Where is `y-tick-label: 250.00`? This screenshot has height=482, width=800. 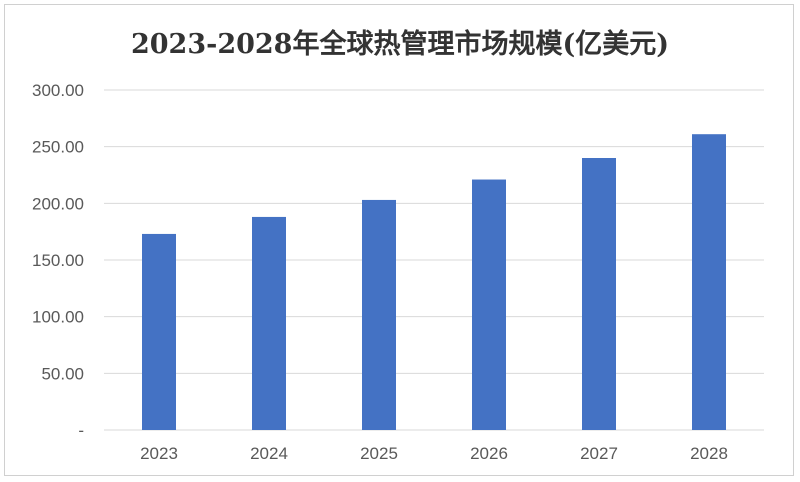 y-tick-label: 250.00 is located at coordinates (58, 147).